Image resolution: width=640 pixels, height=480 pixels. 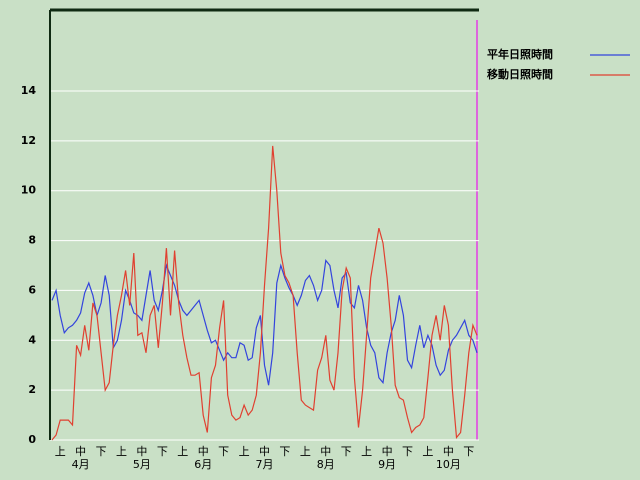 What do you see at coordinates (265, 464) in the screenshot?
I see `month-label: 7月` at bounding box center [265, 464].